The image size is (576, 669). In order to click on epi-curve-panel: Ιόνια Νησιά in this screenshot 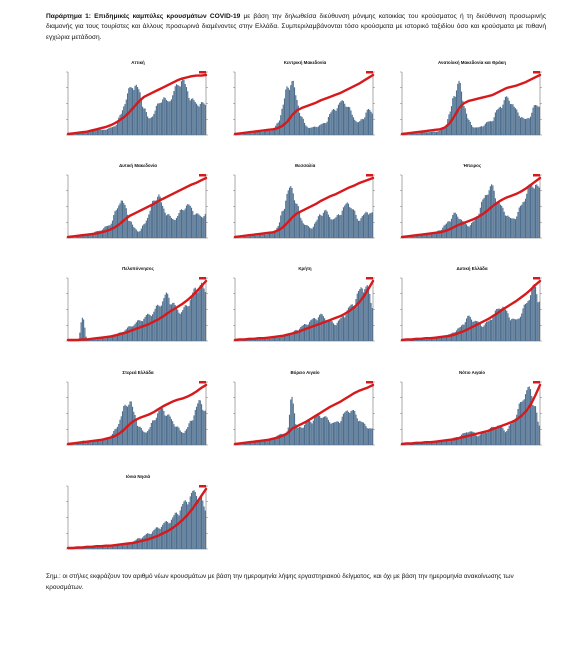, I will do `click(138, 525)`.